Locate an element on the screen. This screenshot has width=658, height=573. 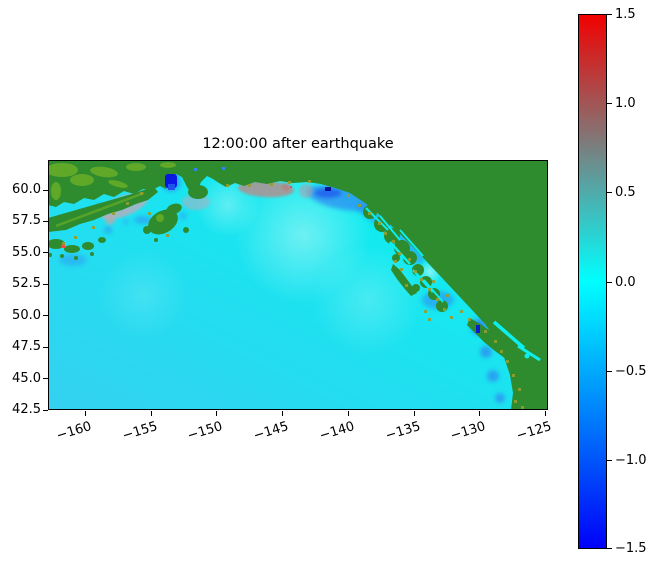
colorbar-tick-label: −0.5 is located at coordinates (631, 371).